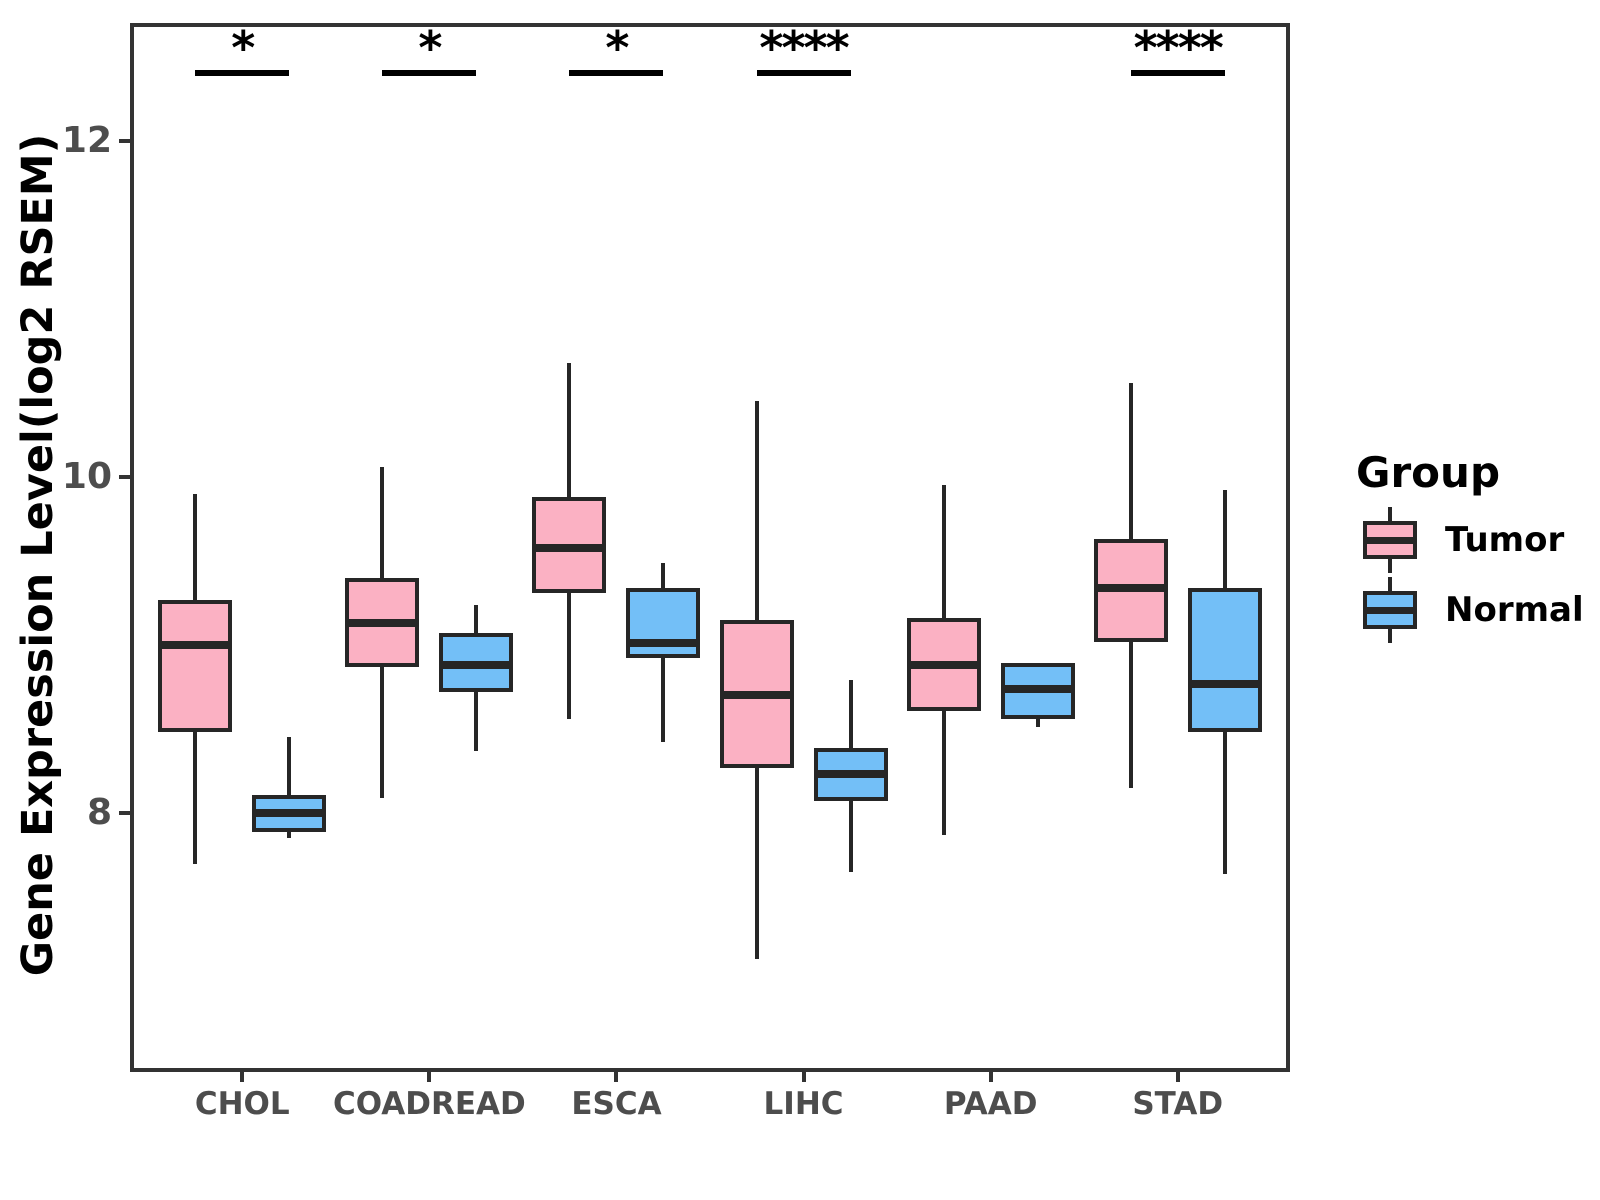  I want to click on x-tick-label-stad: STAD, so click(1178, 1104).